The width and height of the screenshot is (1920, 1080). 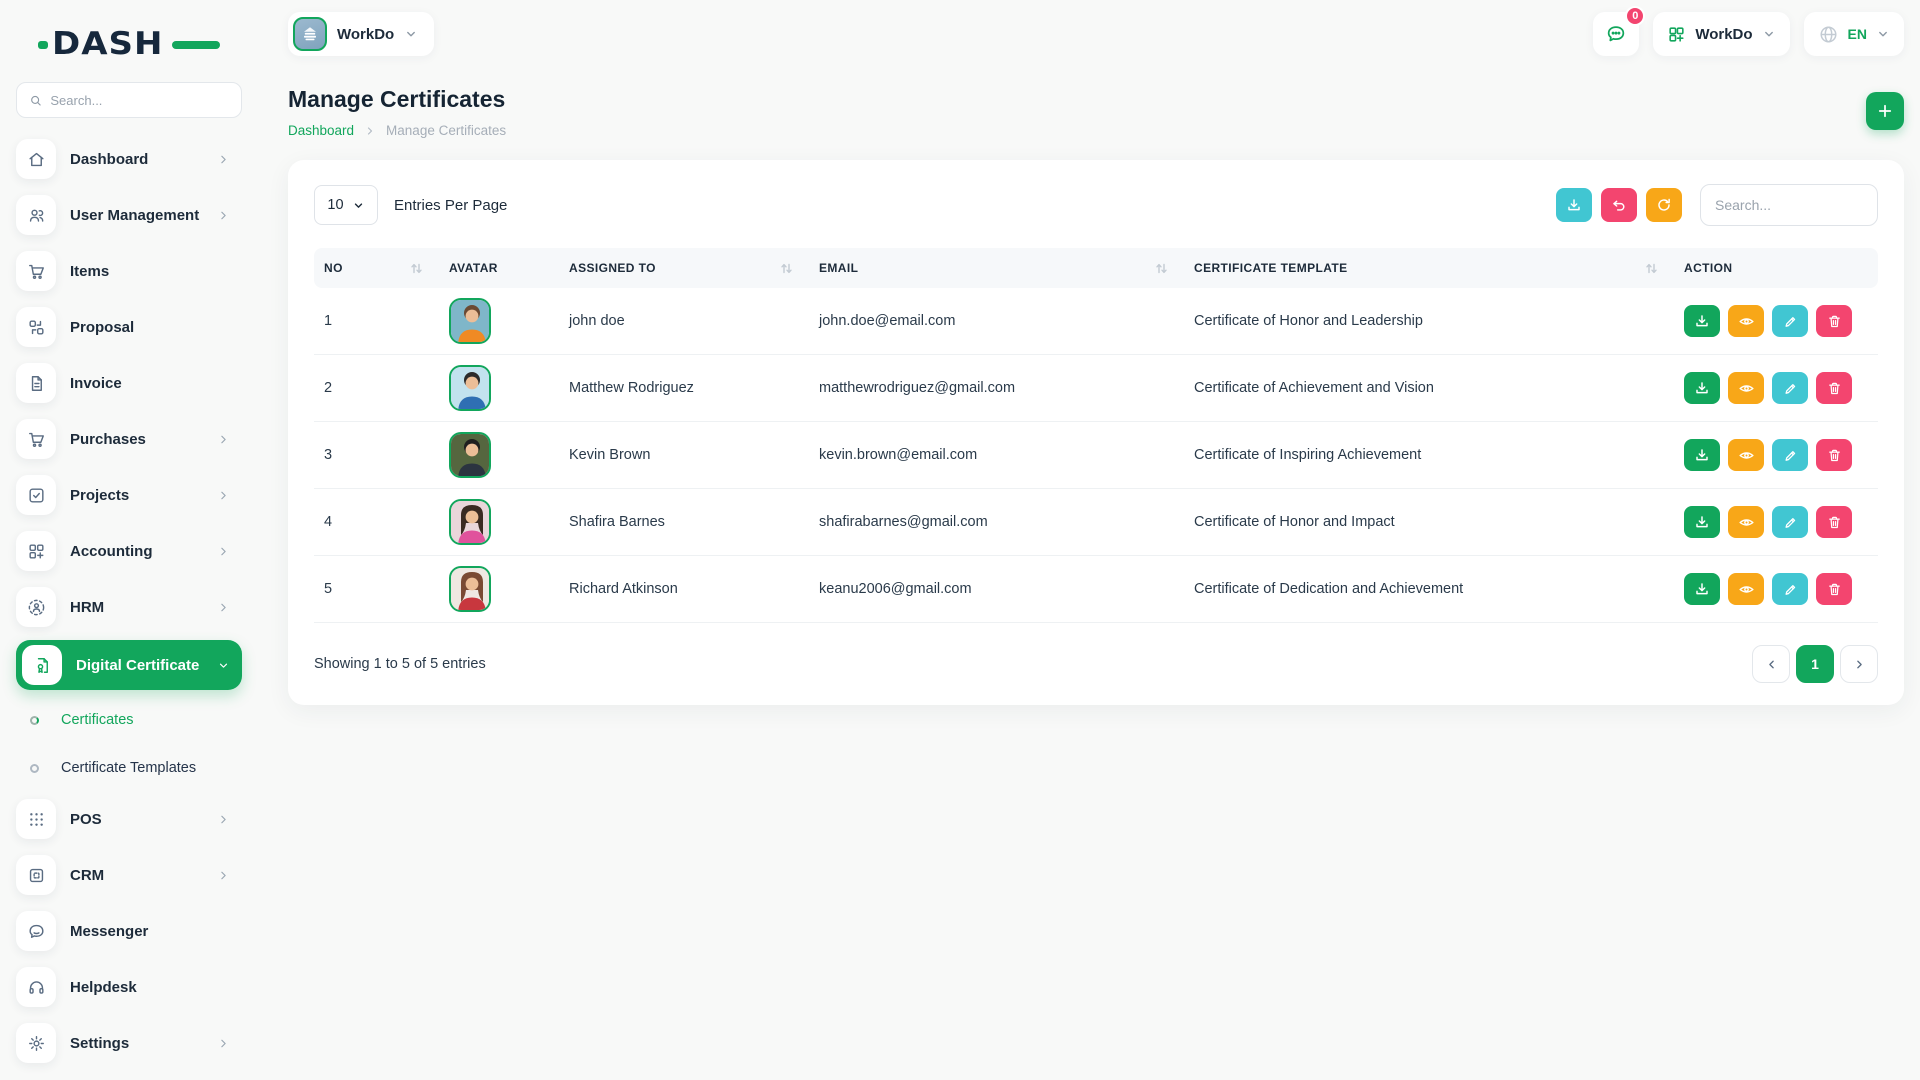 What do you see at coordinates (1664, 205) in the screenshot?
I see `refresh-button` at bounding box center [1664, 205].